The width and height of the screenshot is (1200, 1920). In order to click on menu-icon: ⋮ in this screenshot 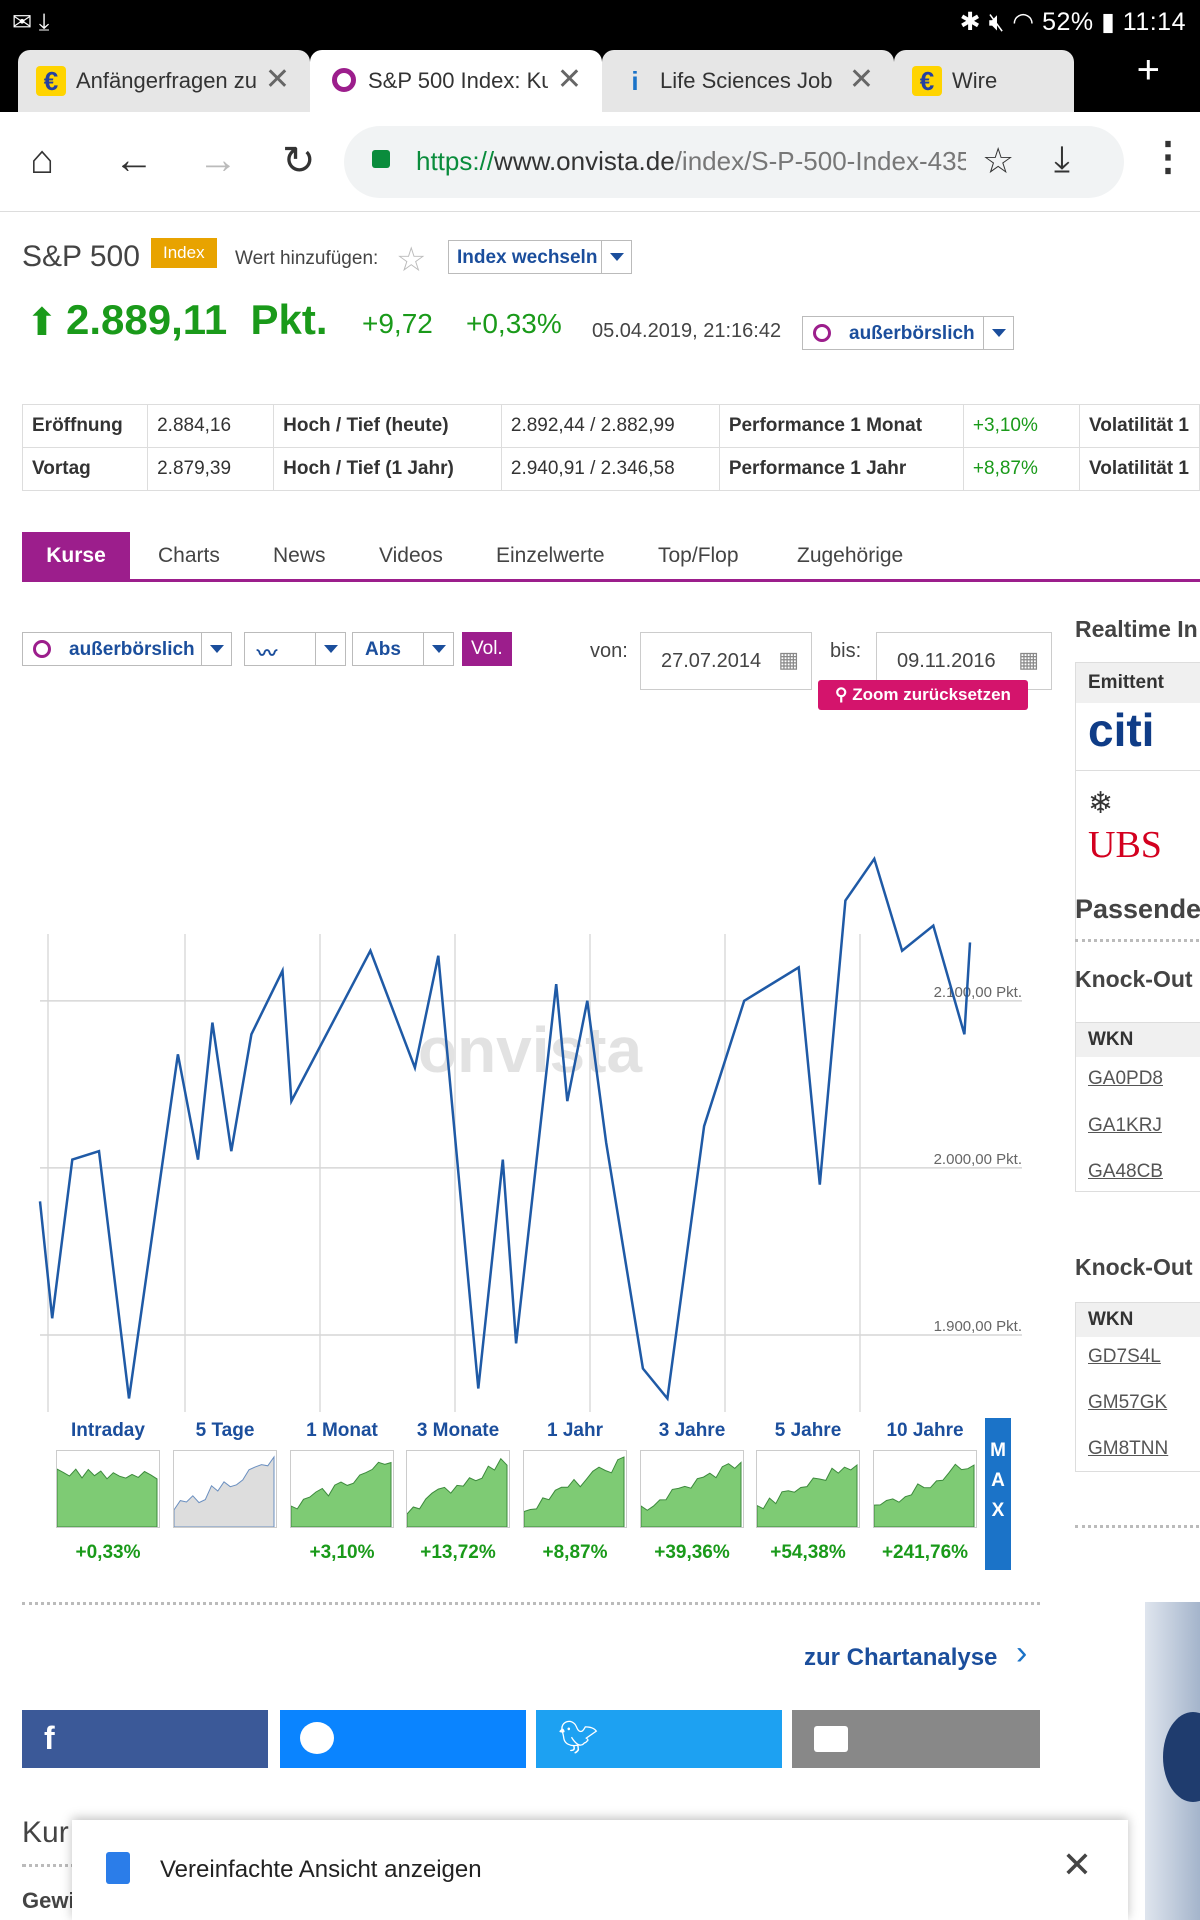, I will do `click(1168, 157)`.